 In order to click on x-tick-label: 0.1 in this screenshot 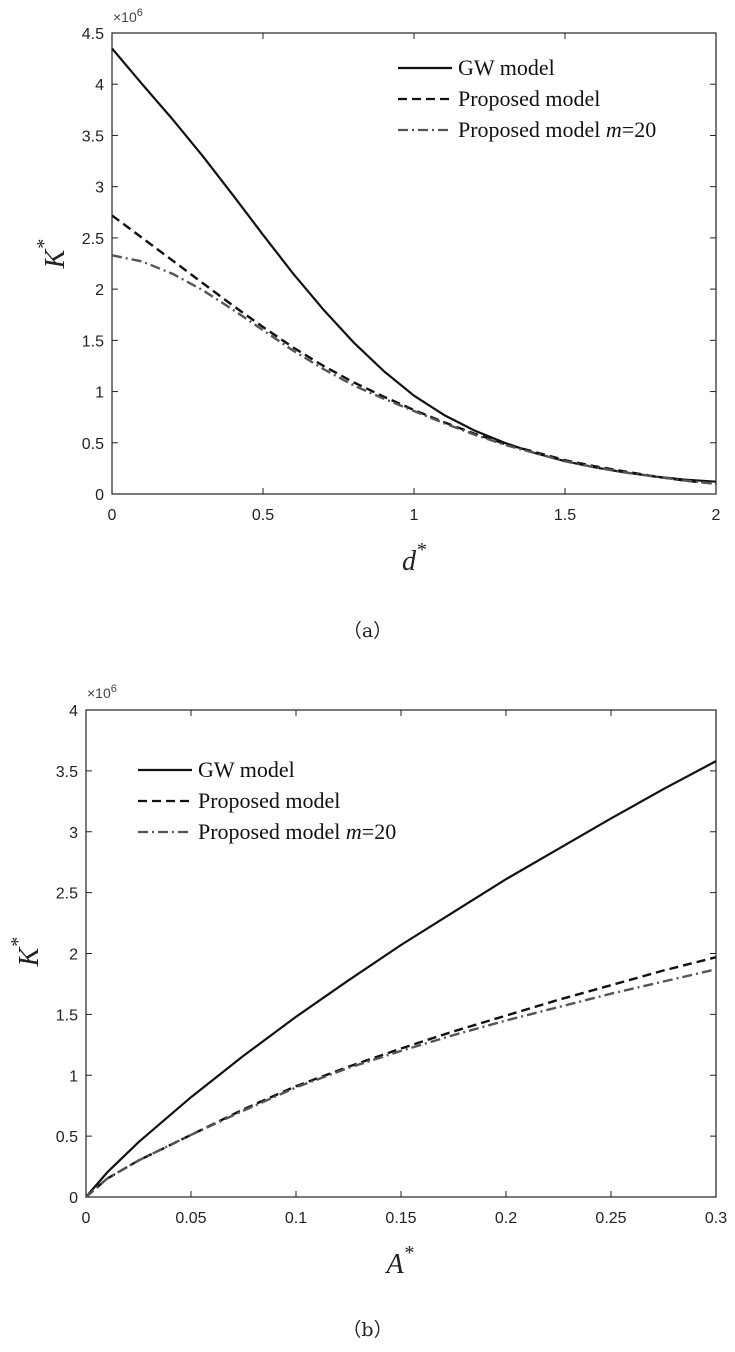, I will do `click(296, 1218)`.